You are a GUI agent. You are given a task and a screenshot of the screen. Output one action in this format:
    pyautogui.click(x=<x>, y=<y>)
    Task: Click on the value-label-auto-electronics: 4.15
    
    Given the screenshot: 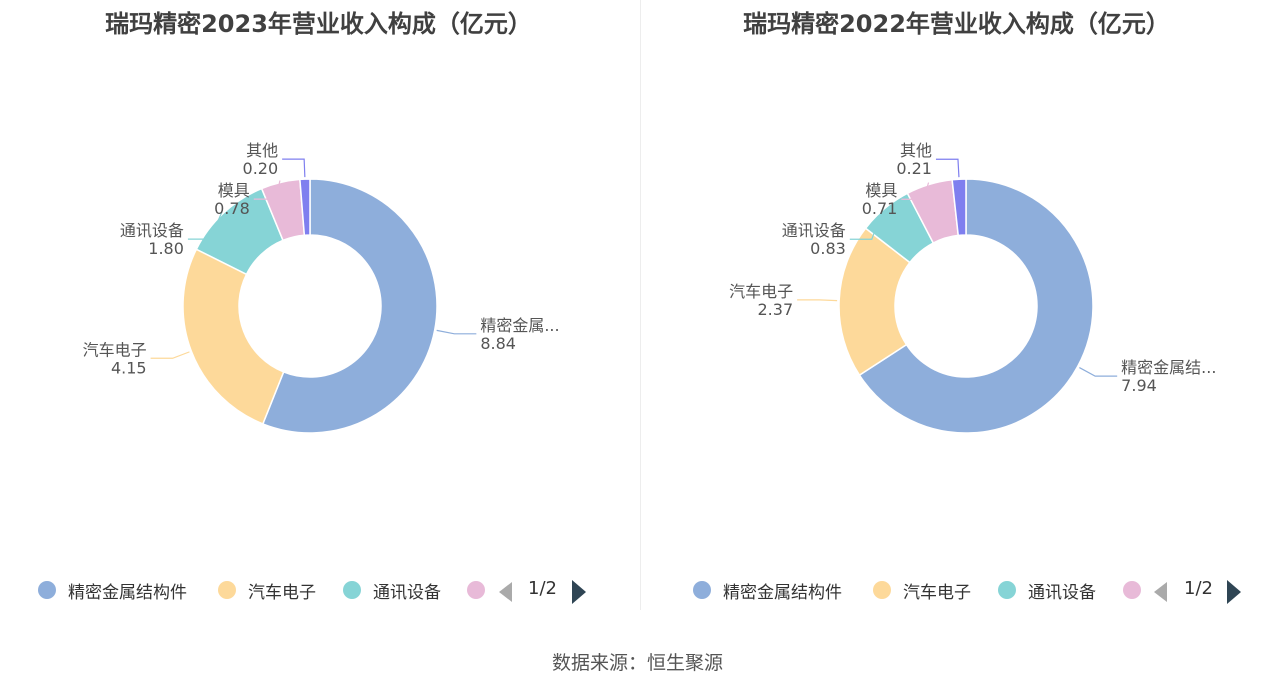 What is the action you would take?
    pyautogui.click(x=129, y=367)
    